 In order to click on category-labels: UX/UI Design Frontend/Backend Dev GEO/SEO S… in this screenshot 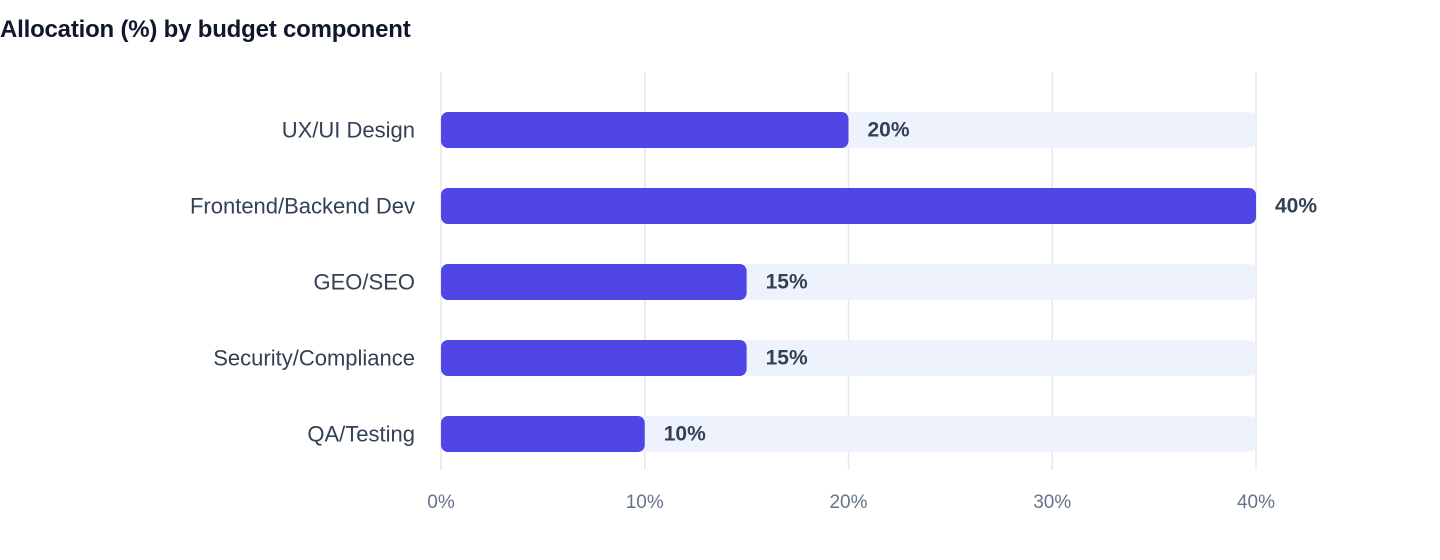, I will do `click(302, 282)`.